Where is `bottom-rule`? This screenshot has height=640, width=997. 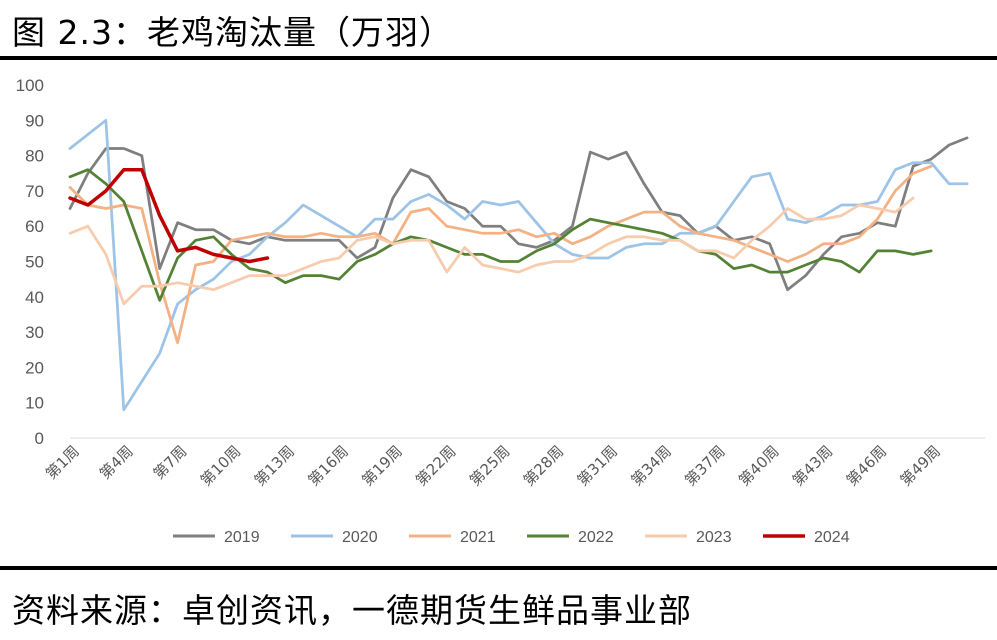 bottom-rule is located at coordinates (498, 568).